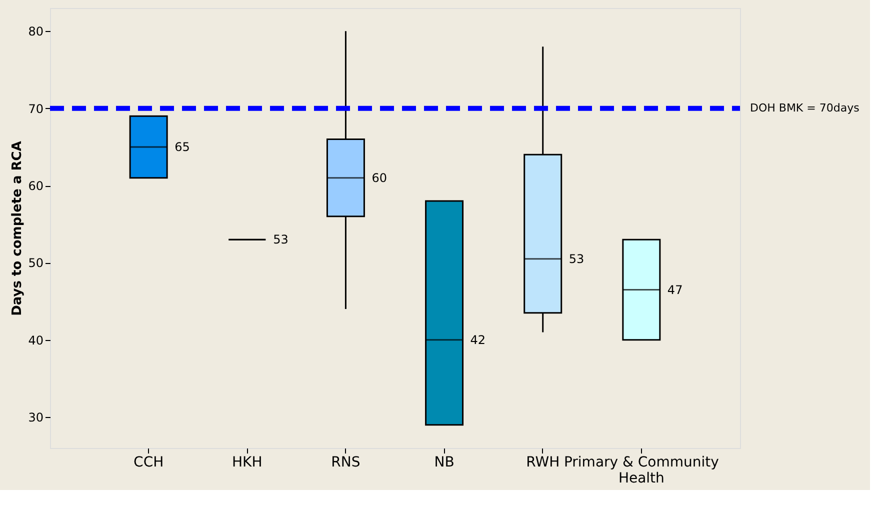 This screenshot has width=891, height=514. Describe the element at coordinates (18, 228) in the screenshot. I see `y-axis-title: Days to complete a RCA` at that location.